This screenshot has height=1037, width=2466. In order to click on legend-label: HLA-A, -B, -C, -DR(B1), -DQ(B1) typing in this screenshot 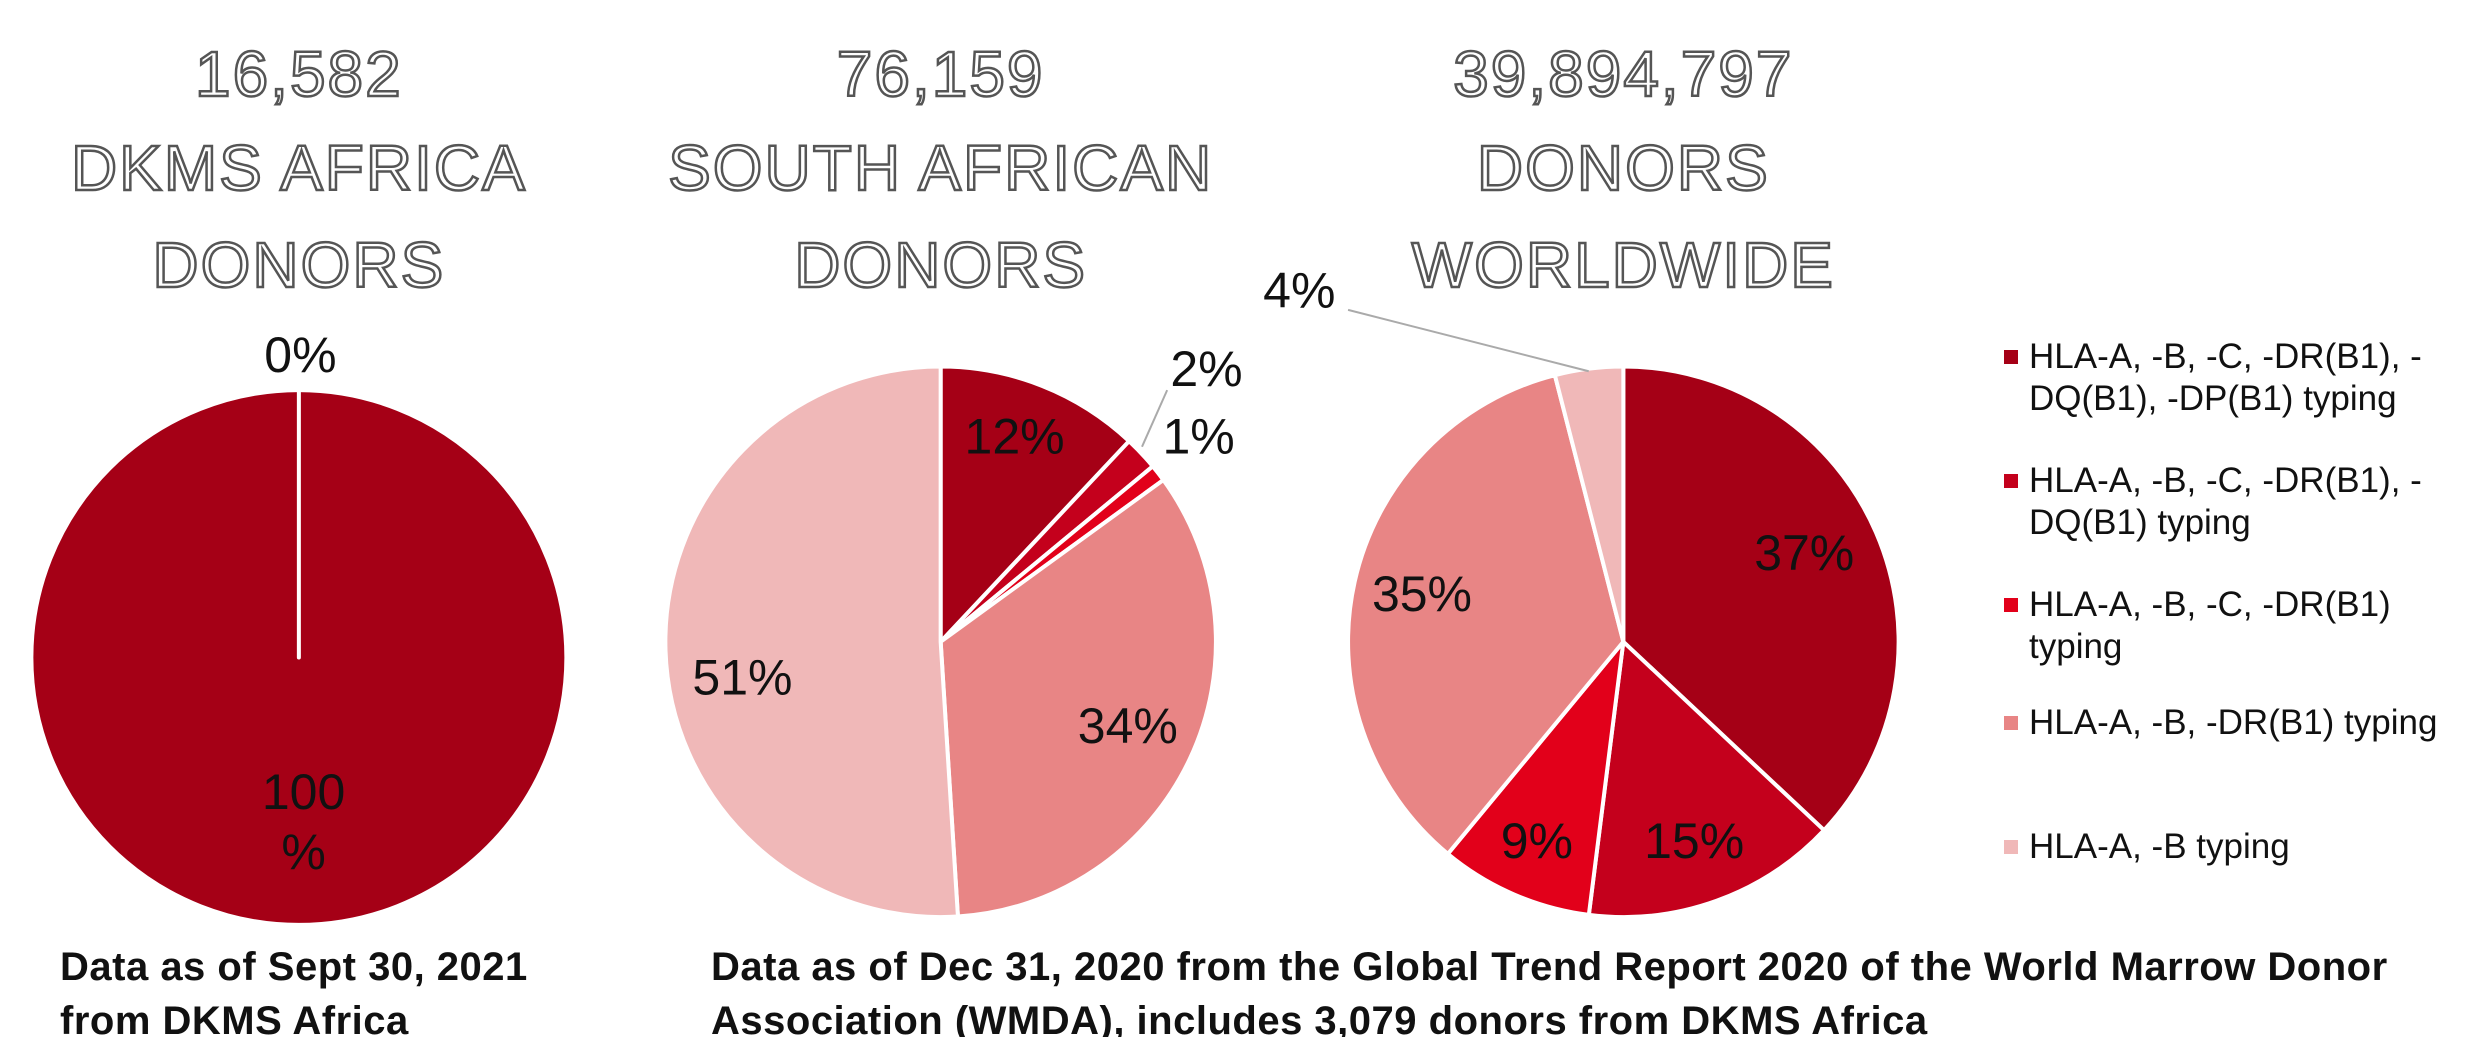, I will do `click(2225, 501)`.